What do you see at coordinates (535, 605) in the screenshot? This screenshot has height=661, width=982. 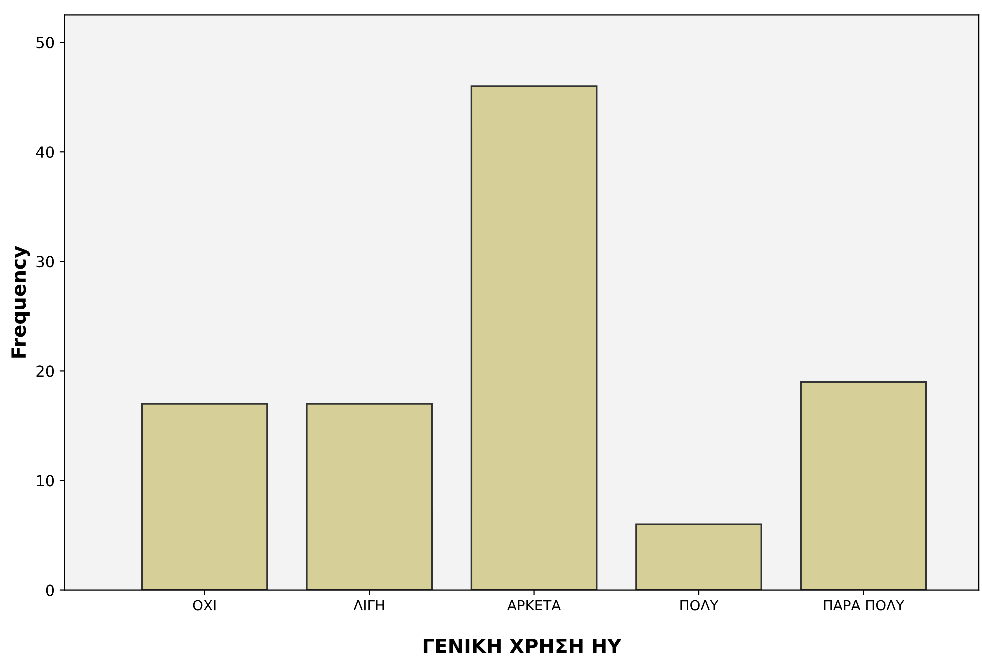 I see `x-tick-label: ΑΡΚΕΤΑ` at bounding box center [535, 605].